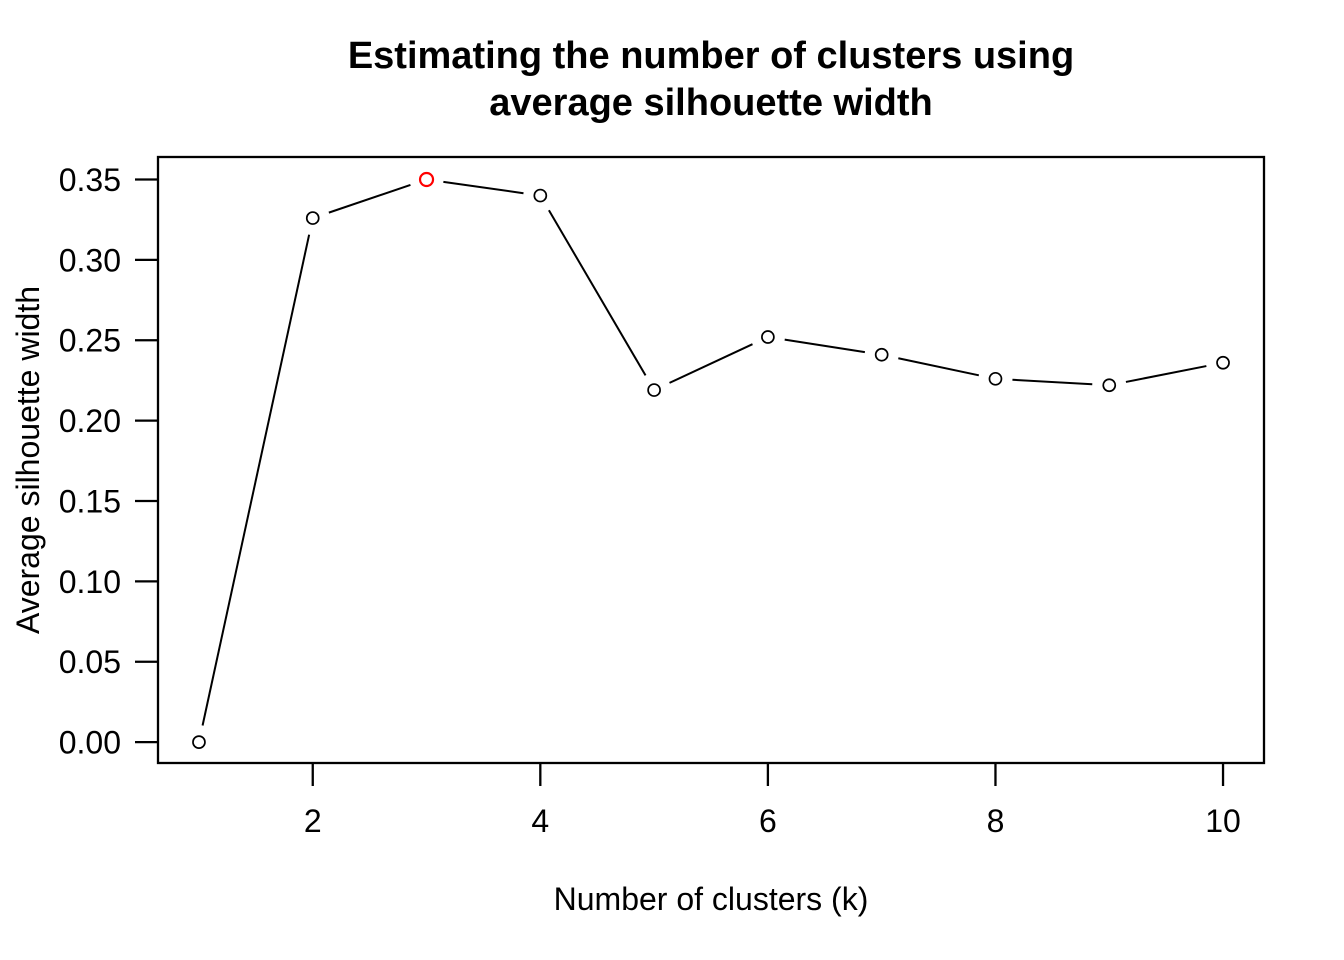 Image resolution: width=1344 pixels, height=960 pixels. I want to click on data-point-k10, so click(1223, 362).